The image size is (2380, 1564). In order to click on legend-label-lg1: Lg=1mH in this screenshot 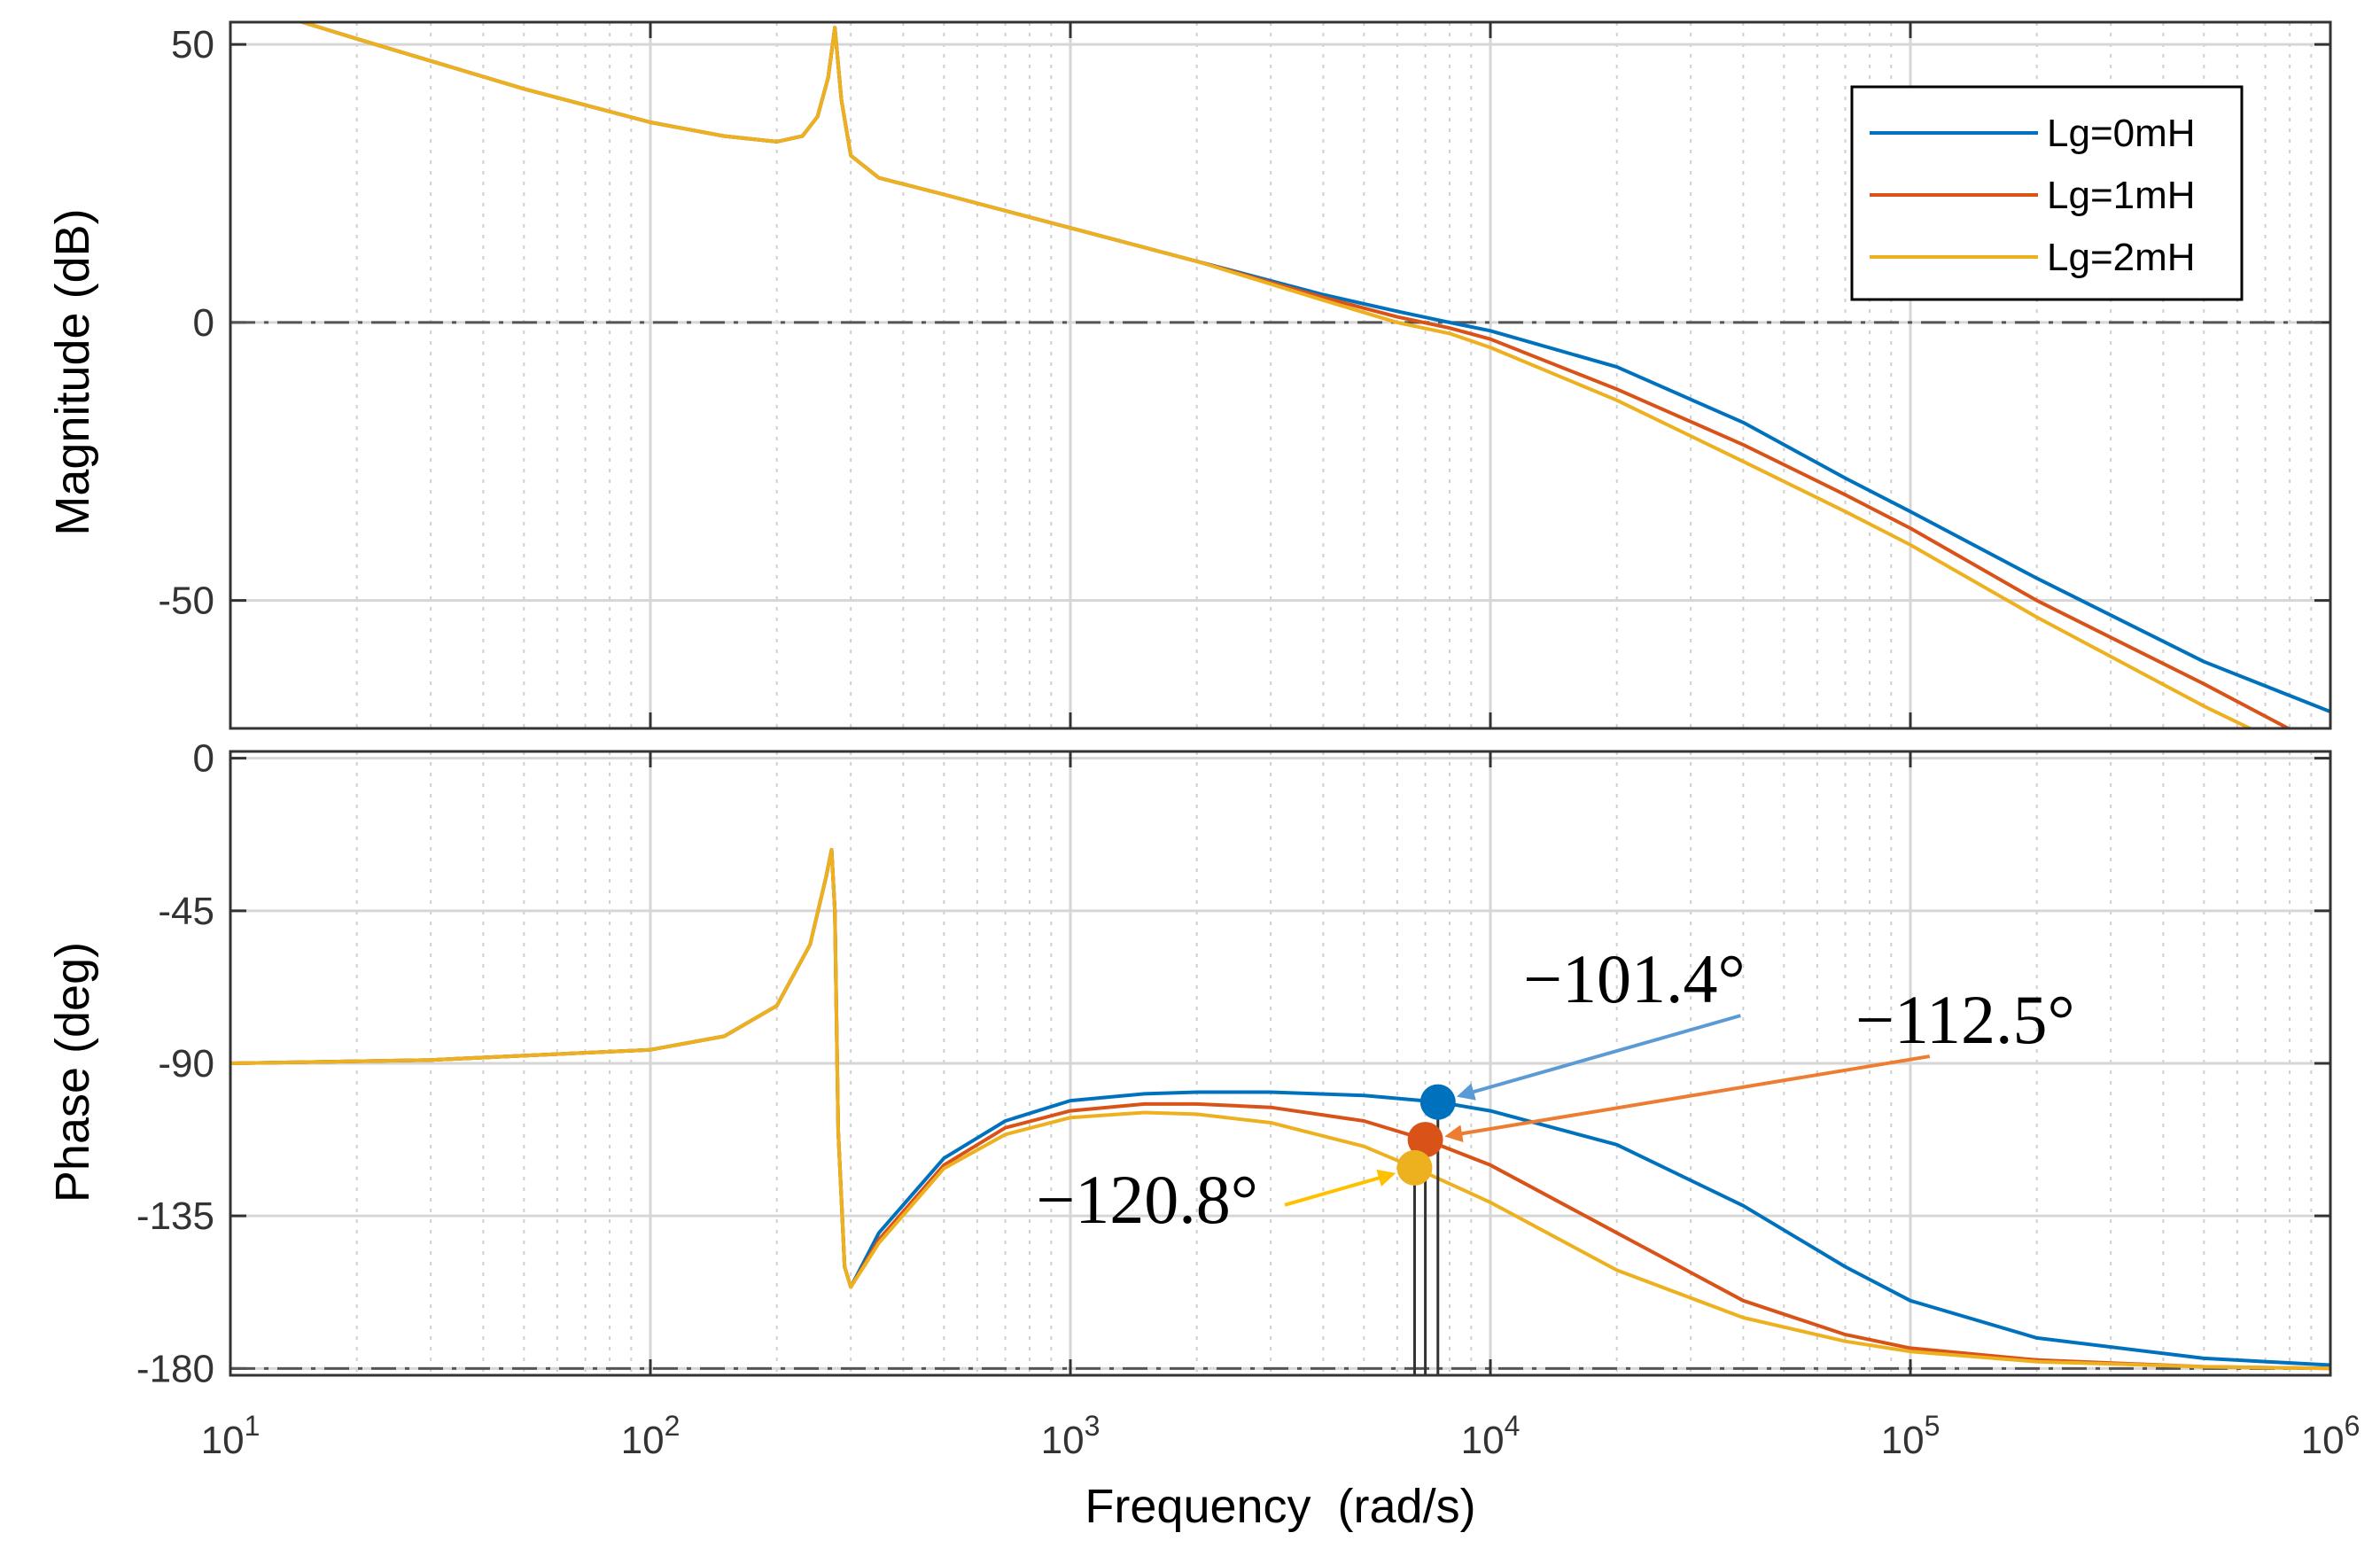, I will do `click(2121, 196)`.